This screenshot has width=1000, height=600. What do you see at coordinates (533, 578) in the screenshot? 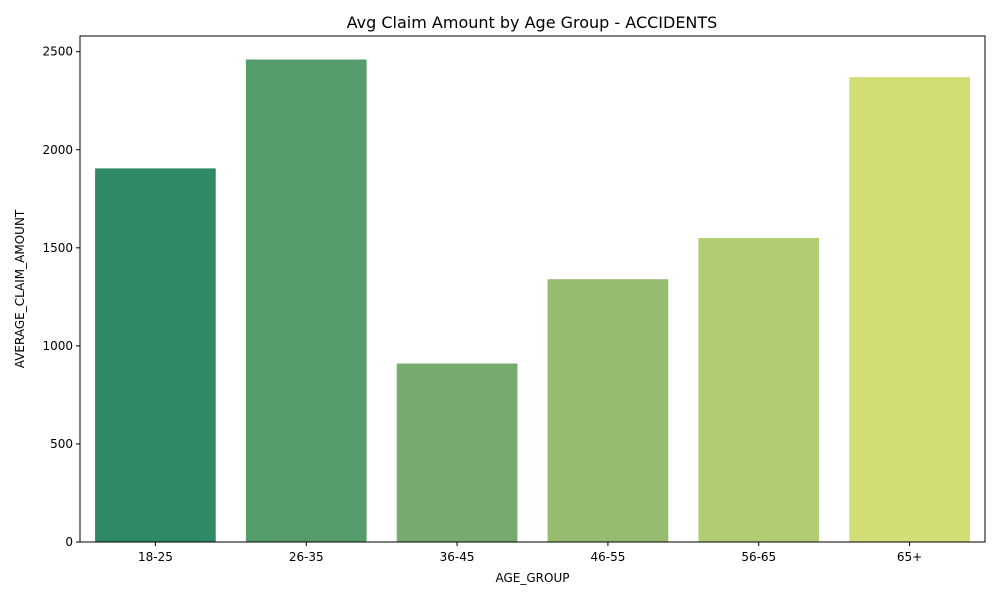
I see `x-axis-label: AGE_GROUP` at bounding box center [533, 578].